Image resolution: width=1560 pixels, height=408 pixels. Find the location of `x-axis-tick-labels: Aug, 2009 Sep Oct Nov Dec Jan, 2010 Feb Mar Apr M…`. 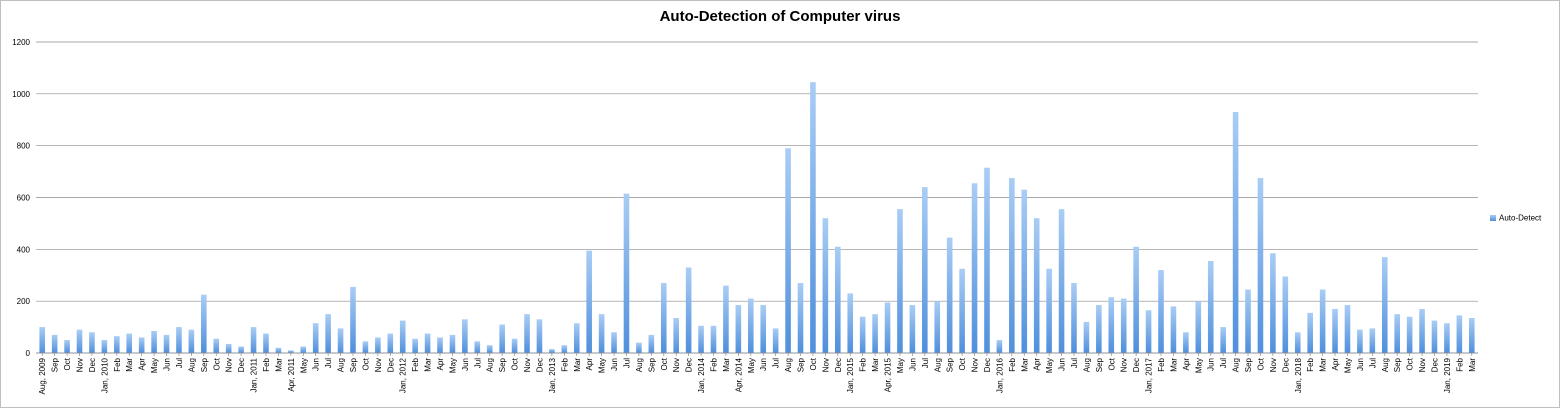

x-axis-tick-labels: Aug, 2009 Sep Oct Nov Dec Jan, 2010 Feb Mar Apr M… is located at coordinates (757, 373).